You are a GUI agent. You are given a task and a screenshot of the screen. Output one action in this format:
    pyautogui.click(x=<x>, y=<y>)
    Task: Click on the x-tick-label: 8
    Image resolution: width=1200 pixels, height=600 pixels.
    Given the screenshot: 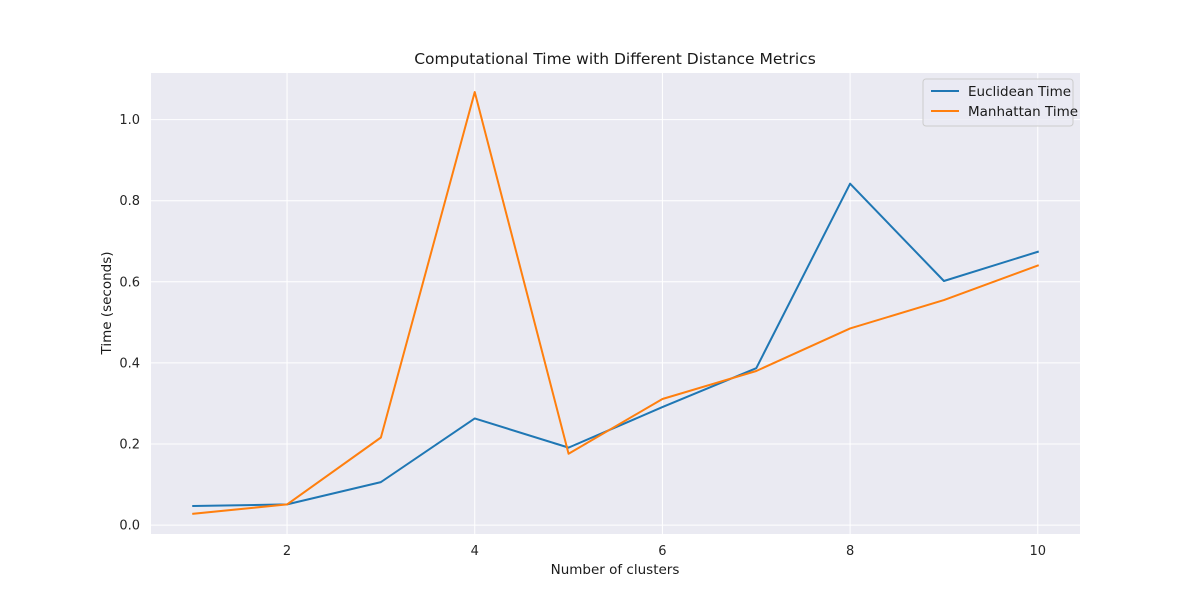 What is the action you would take?
    pyautogui.click(x=850, y=551)
    